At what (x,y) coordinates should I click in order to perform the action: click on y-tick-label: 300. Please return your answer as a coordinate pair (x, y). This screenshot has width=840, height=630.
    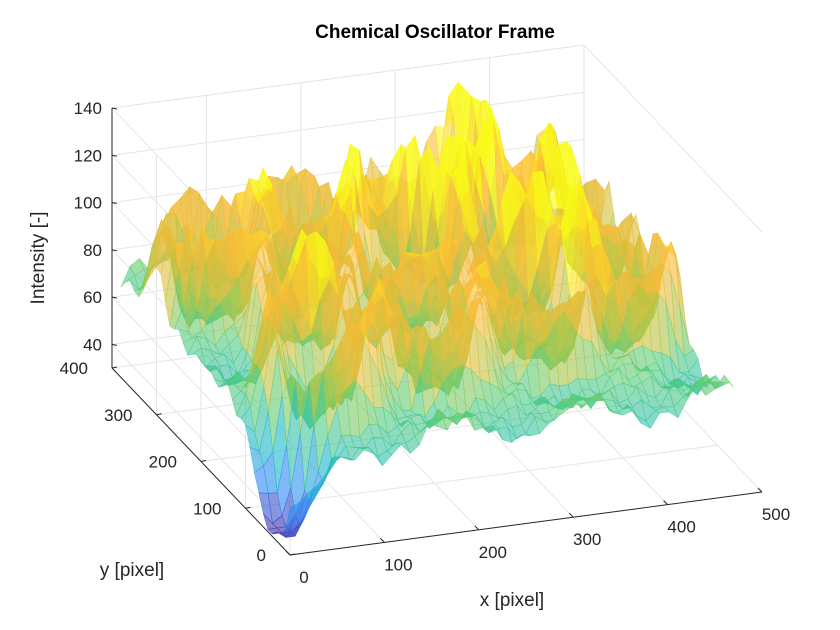
    Looking at the image, I should click on (118, 415).